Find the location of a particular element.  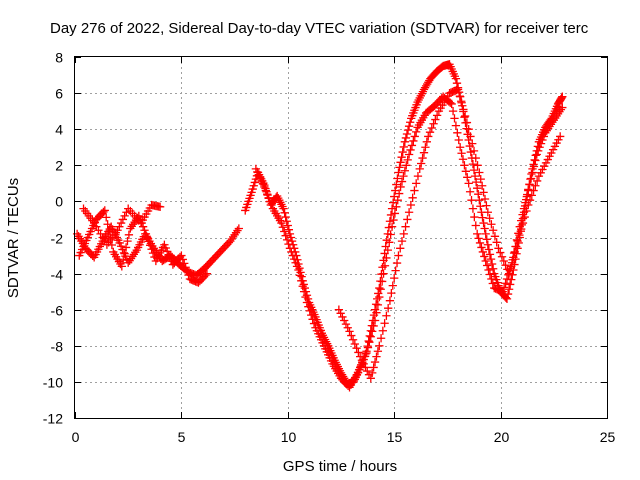

y-tick-label: 4 is located at coordinates (59, 130).